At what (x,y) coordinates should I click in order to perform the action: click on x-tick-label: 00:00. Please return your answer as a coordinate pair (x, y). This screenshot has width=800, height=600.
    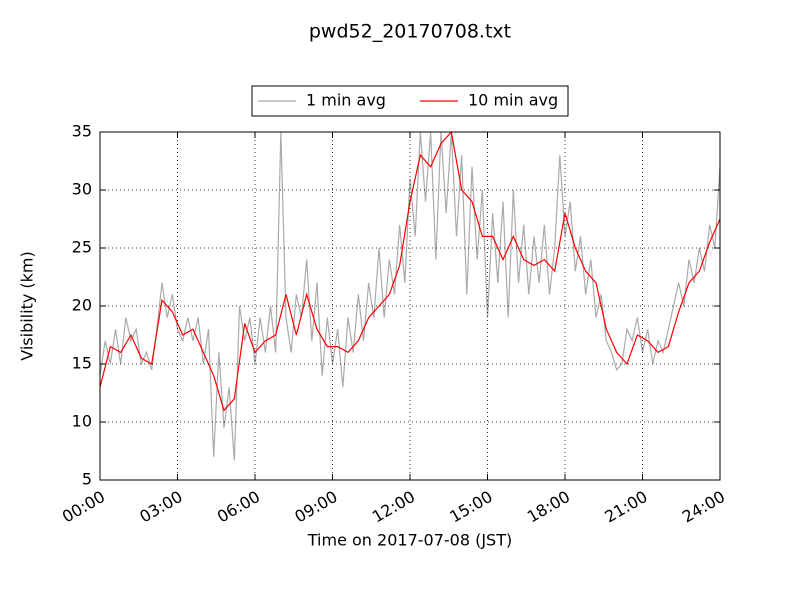
    Looking at the image, I should click on (83, 507).